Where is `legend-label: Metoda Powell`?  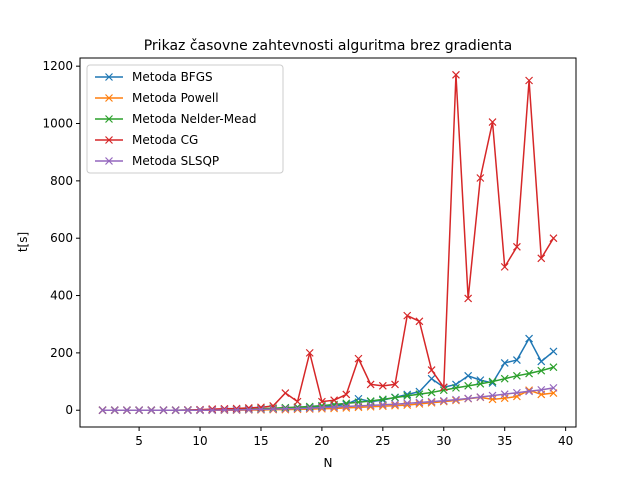
legend-label: Metoda Powell is located at coordinates (175, 98).